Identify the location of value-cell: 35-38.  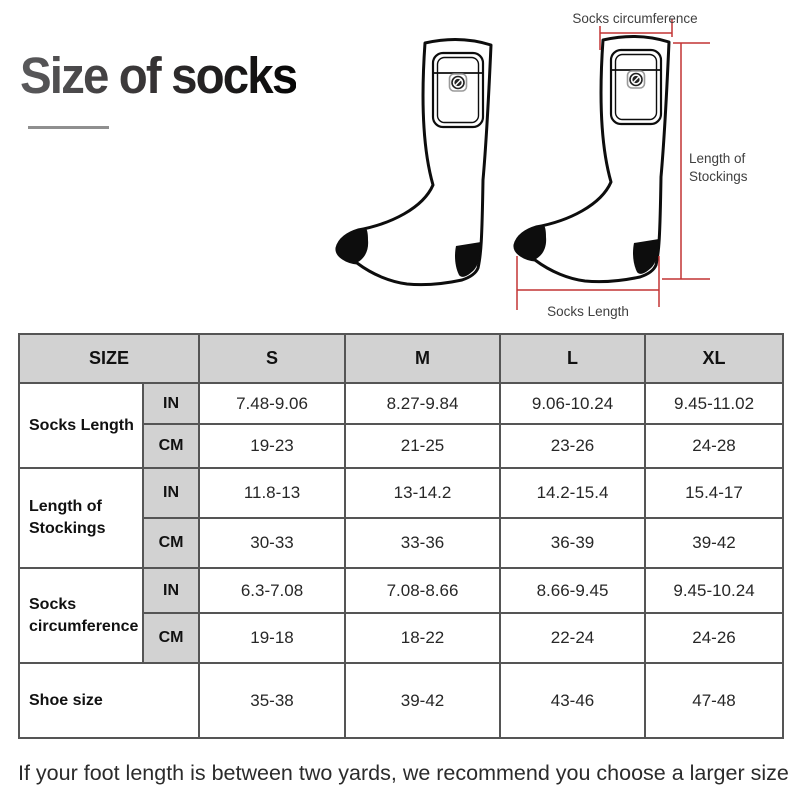
(272, 700).